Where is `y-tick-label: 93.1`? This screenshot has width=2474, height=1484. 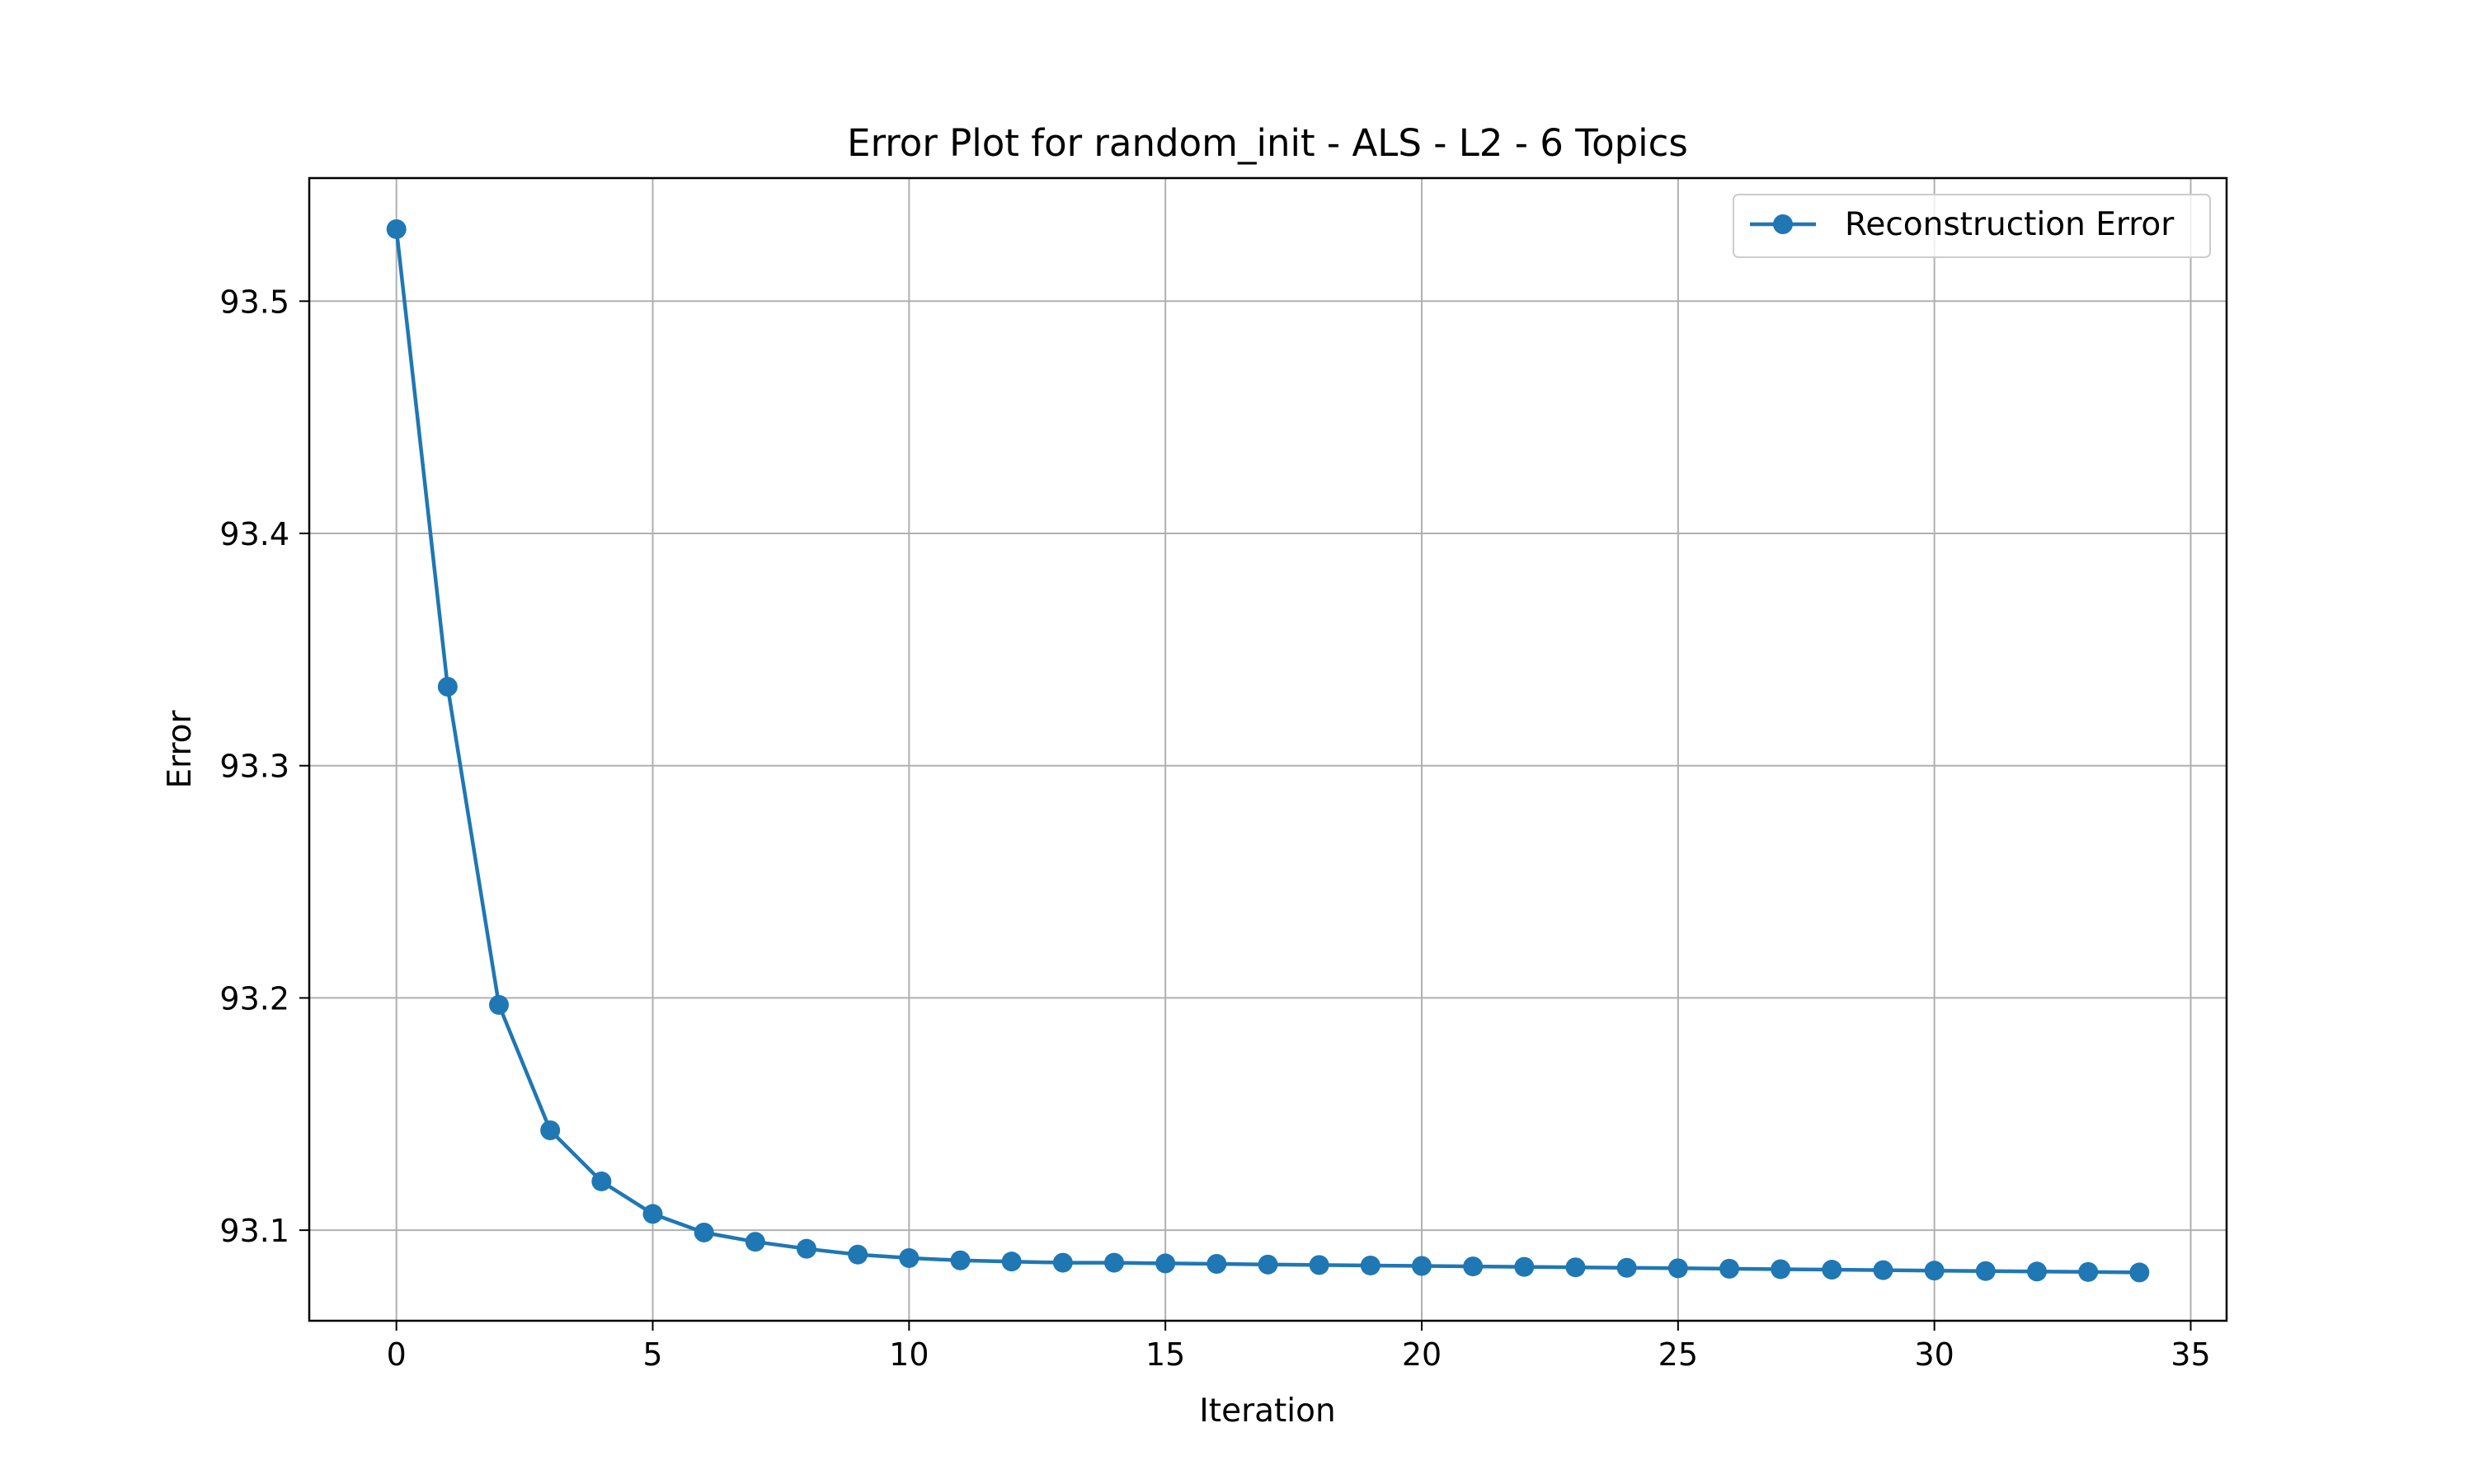 y-tick-label: 93.1 is located at coordinates (254, 1231).